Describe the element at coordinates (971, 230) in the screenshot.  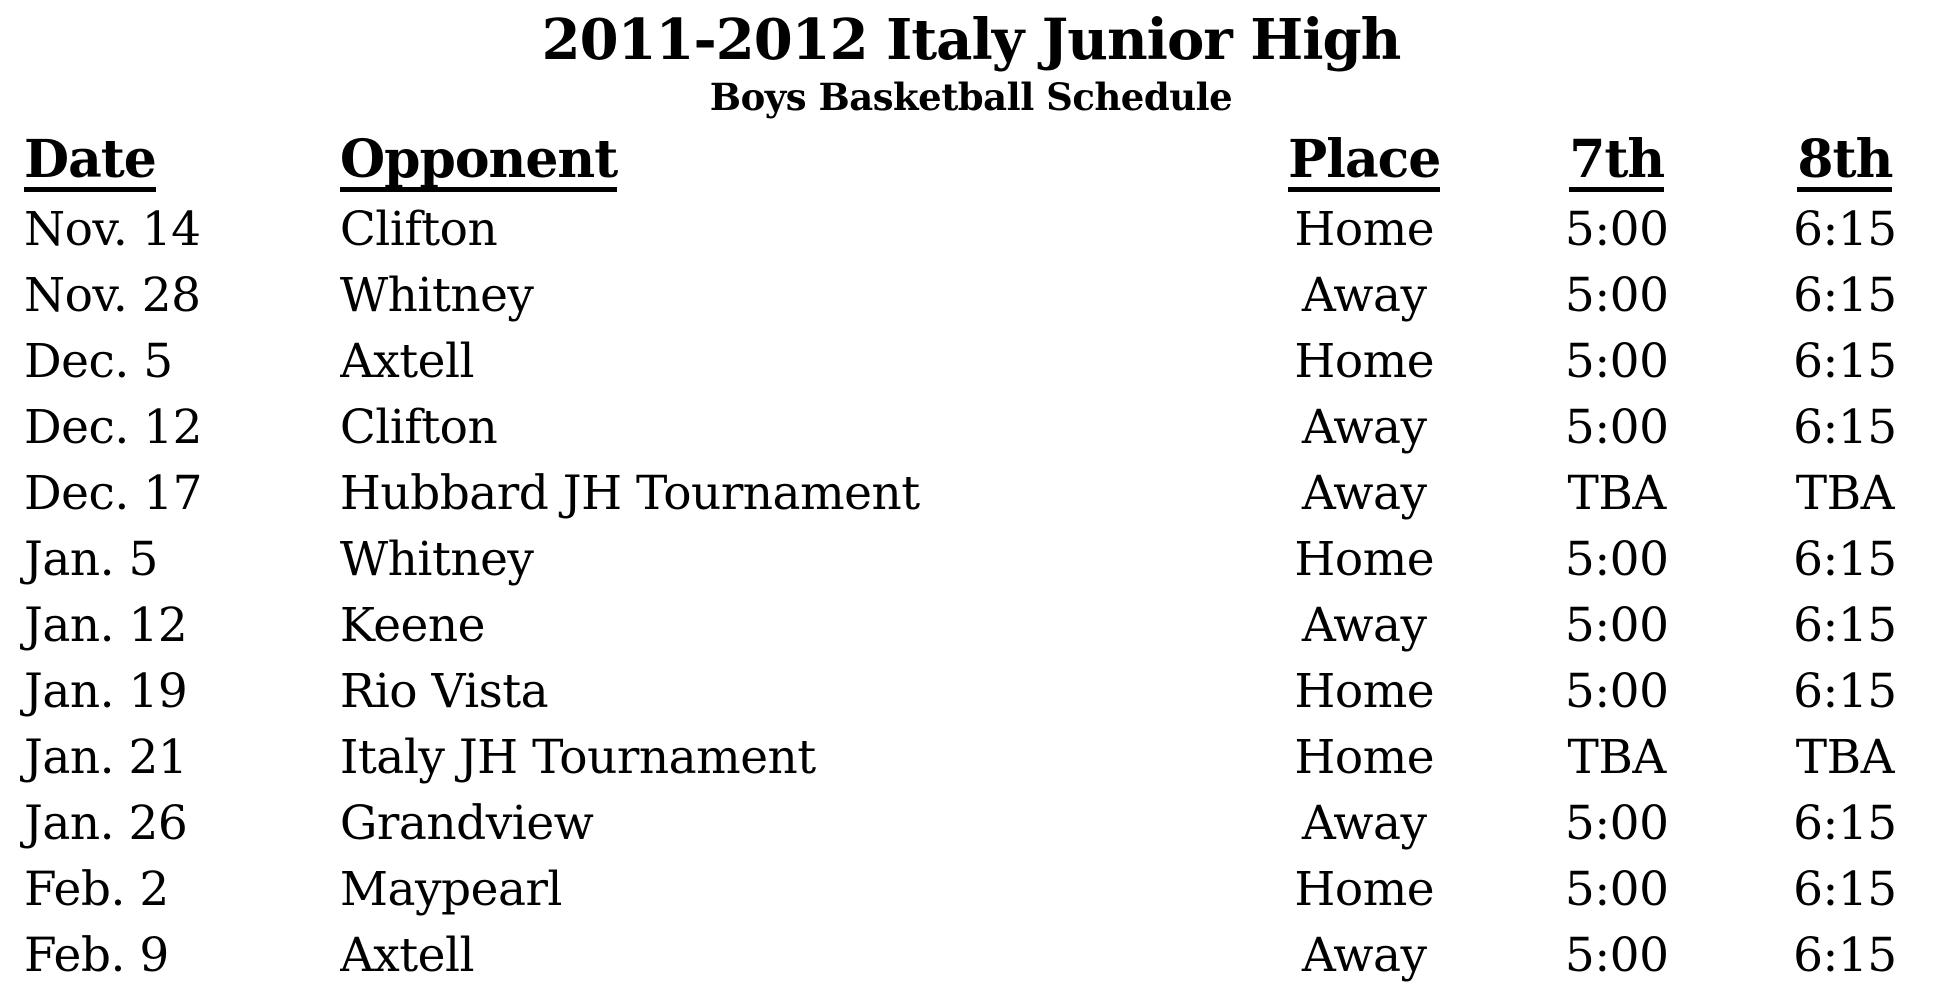
I see `table-row: Nov. 14 Clifton Home 5:00 6:15` at that location.